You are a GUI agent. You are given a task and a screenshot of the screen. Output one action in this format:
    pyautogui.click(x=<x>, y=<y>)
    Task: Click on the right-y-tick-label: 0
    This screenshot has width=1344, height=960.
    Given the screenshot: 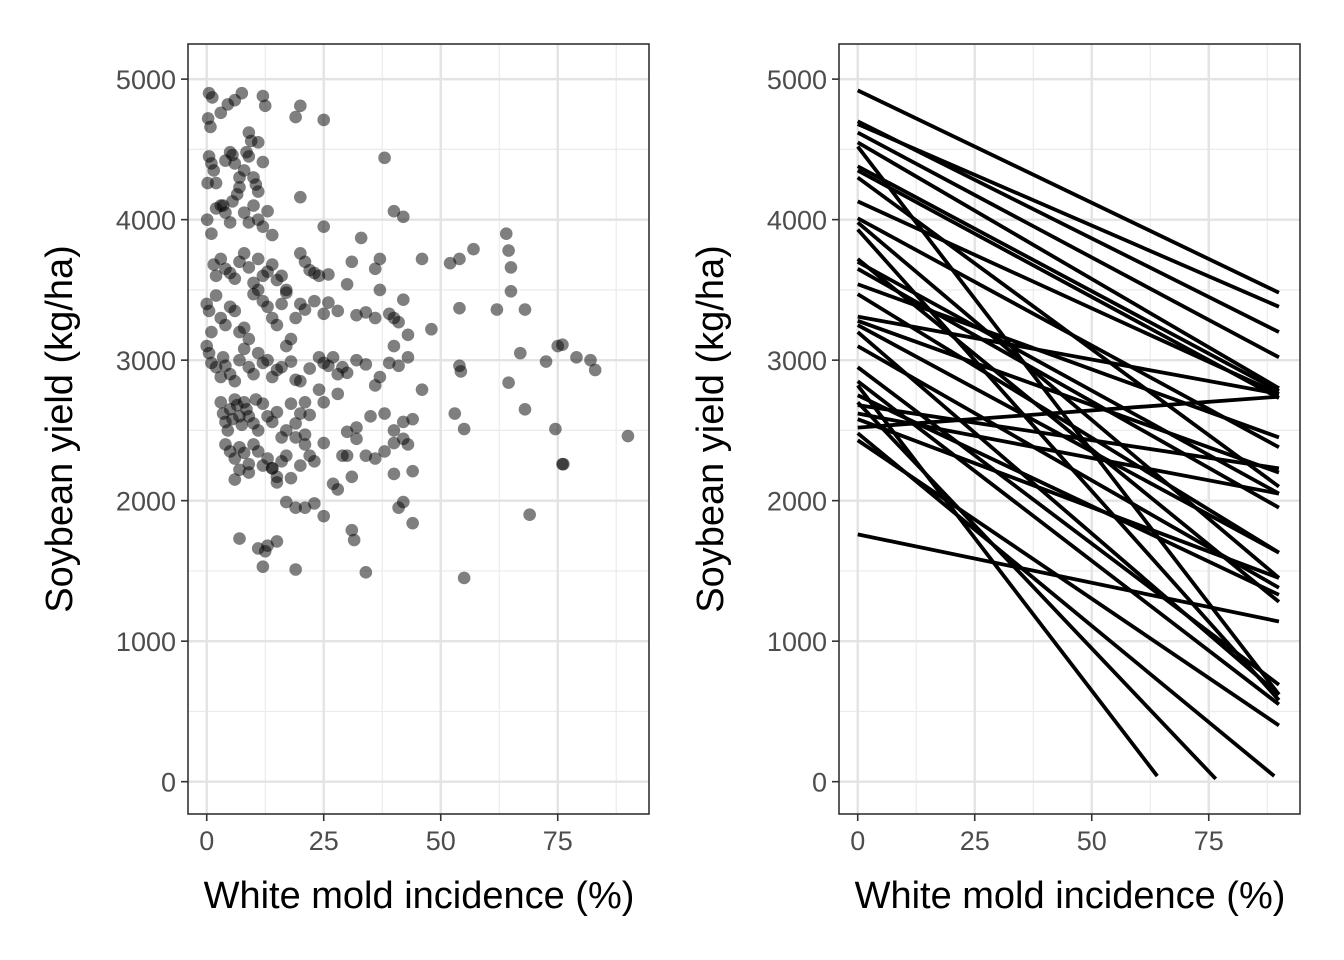 What is the action you would take?
    pyautogui.click(x=819, y=783)
    